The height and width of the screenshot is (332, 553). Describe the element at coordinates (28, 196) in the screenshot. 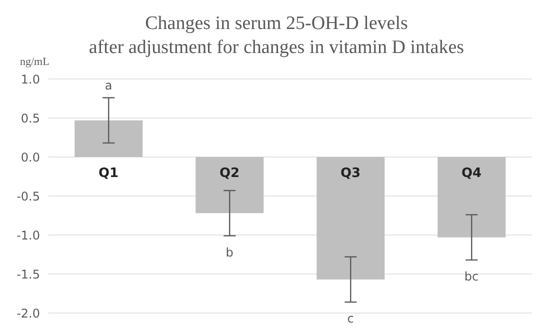

I see `y-tick-label: -0.5` at that location.